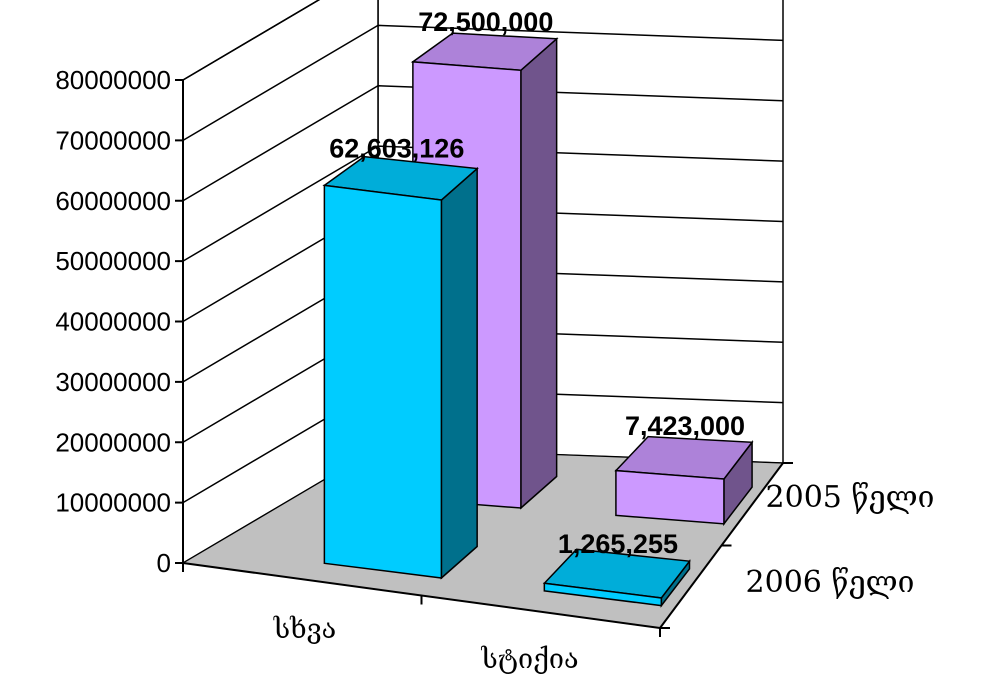 The height and width of the screenshot is (686, 988). Describe the element at coordinates (113, 201) in the screenshot. I see `y-tick-label: 60000000` at that location.